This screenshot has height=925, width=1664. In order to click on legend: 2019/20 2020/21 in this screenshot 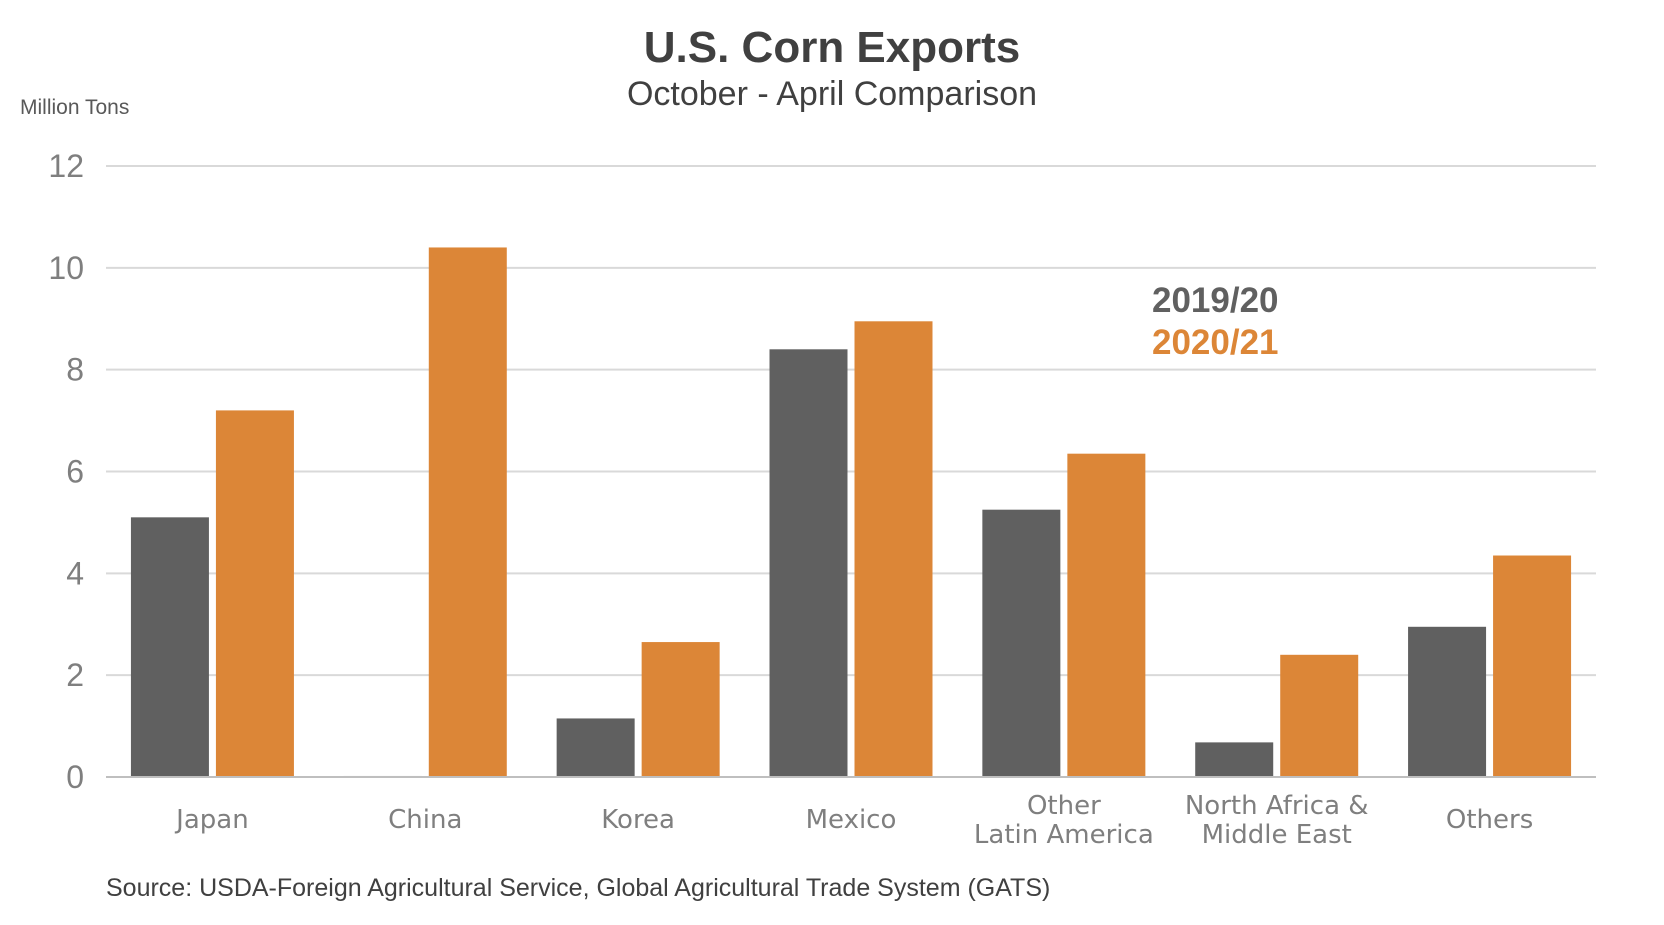, I will do `click(1215, 321)`.